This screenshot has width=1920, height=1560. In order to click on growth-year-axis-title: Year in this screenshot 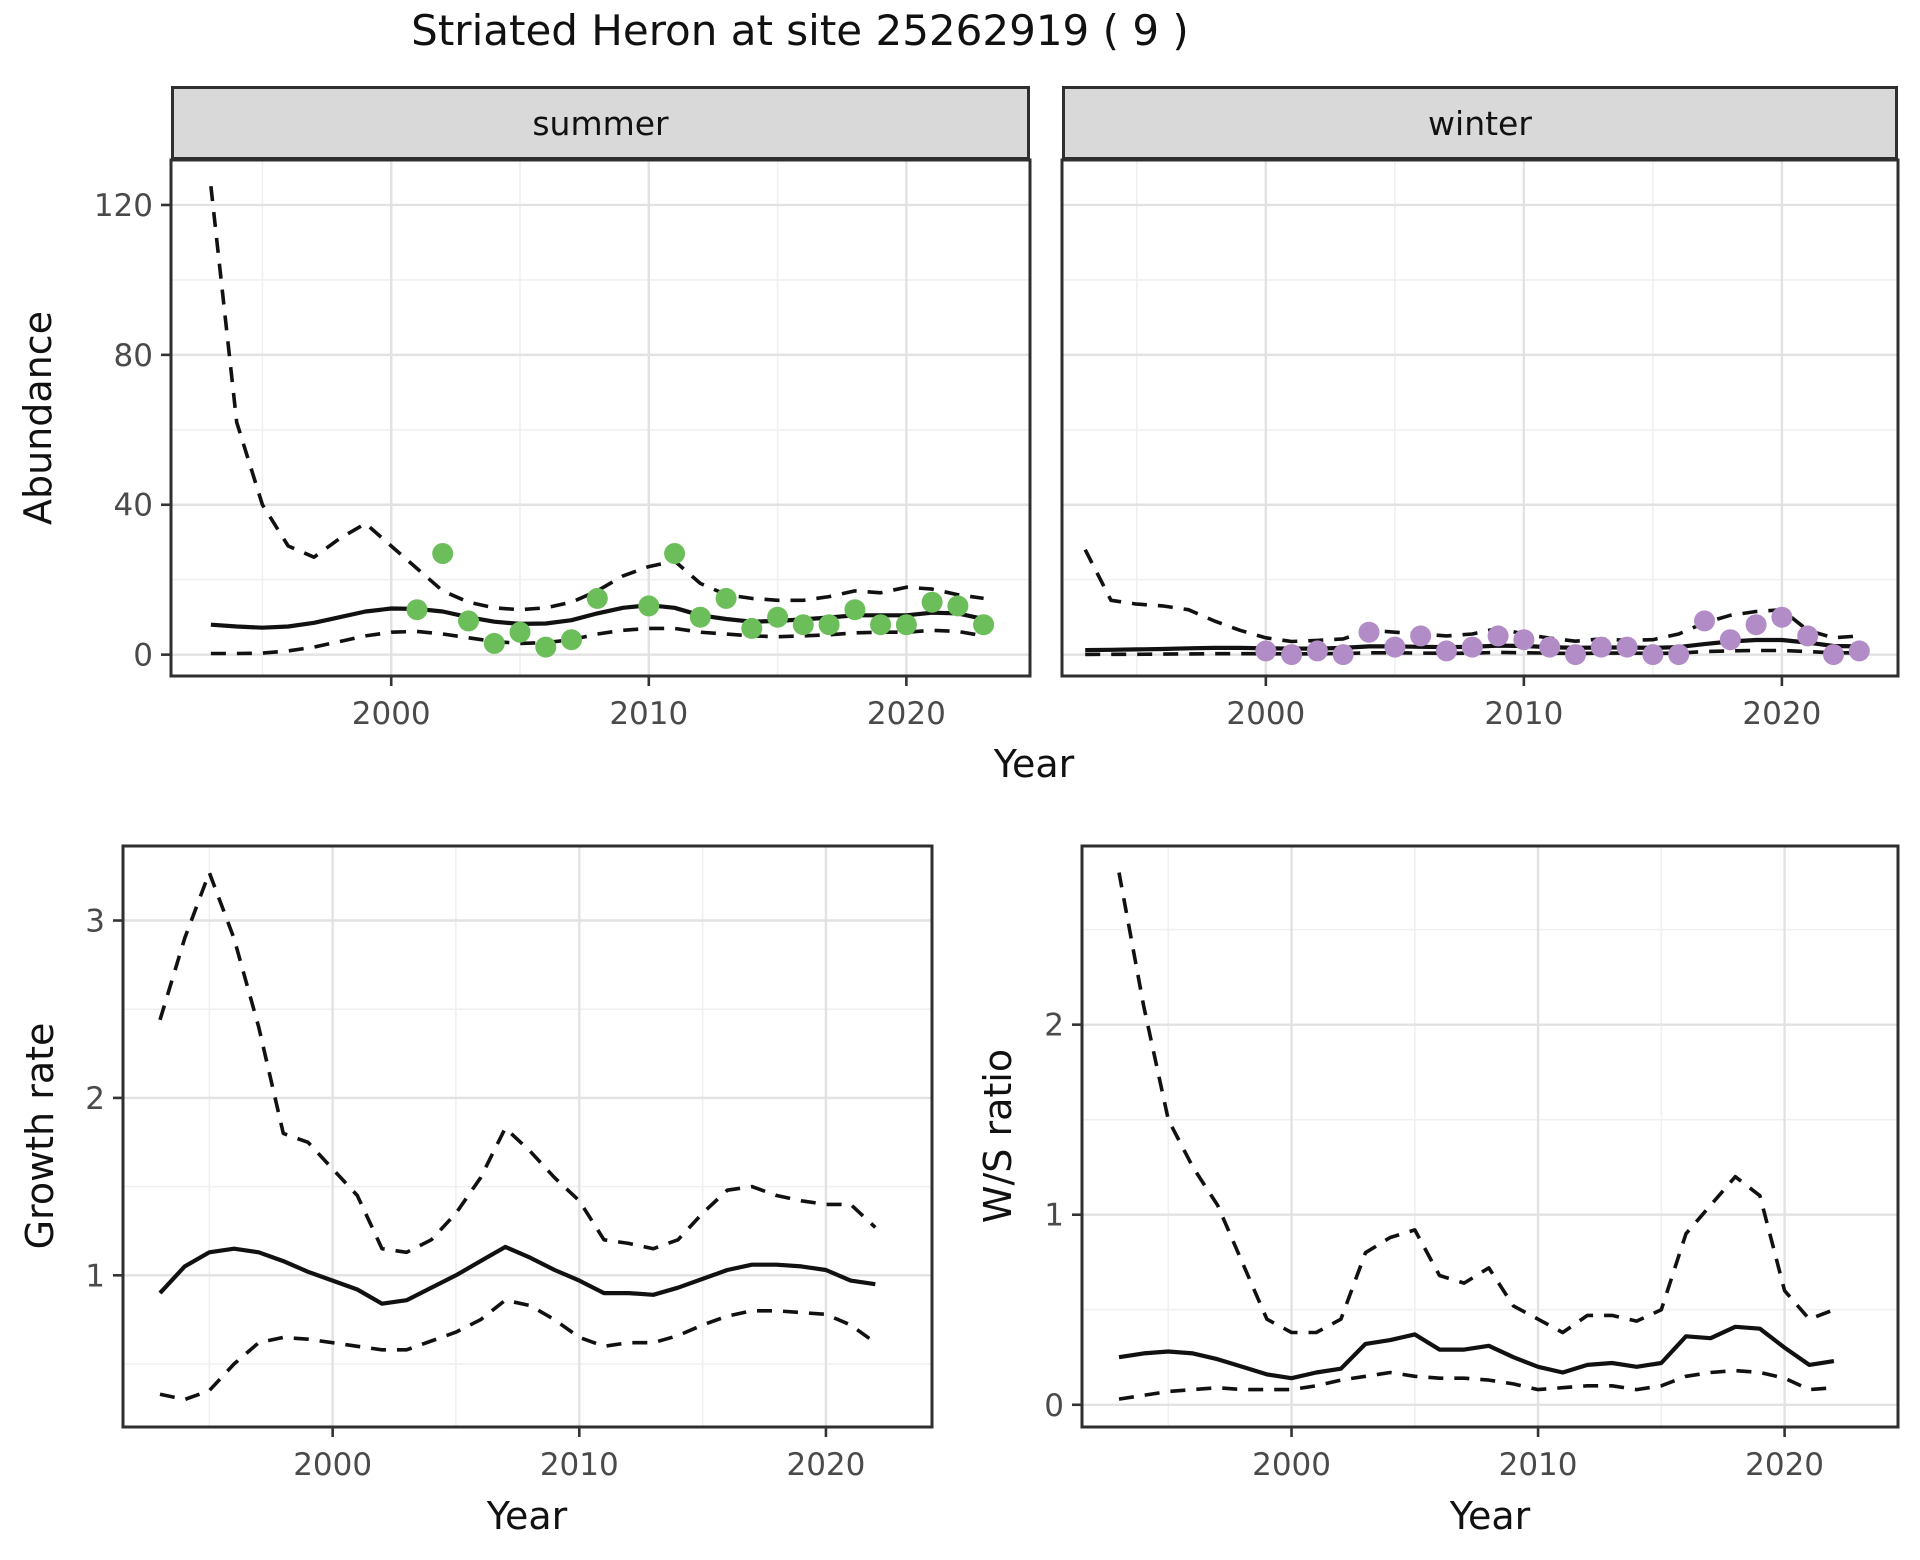, I will do `click(527, 1516)`.